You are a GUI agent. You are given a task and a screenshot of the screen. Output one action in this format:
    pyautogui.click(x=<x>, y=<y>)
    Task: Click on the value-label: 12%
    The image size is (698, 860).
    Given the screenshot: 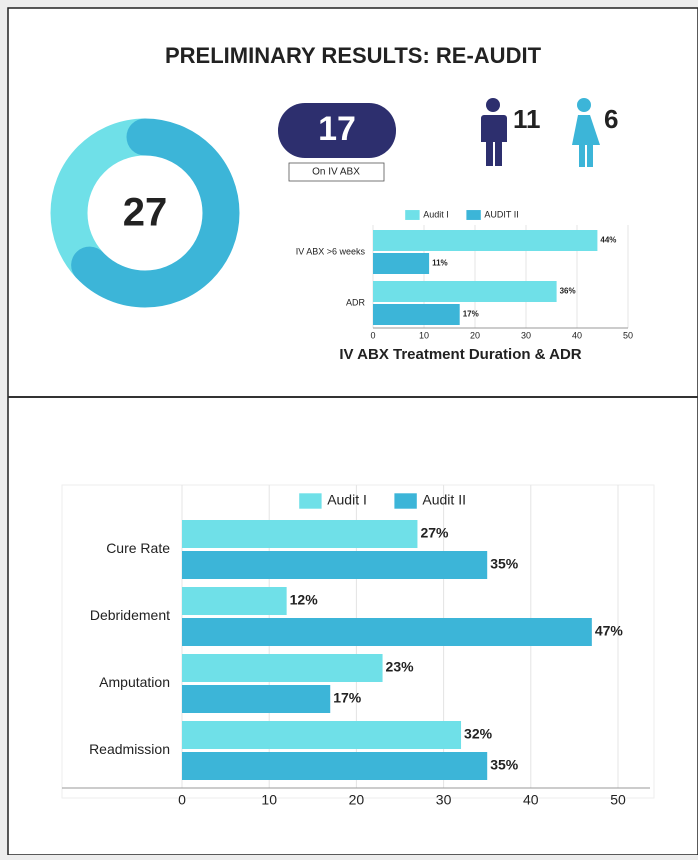 What is the action you would take?
    pyautogui.click(x=304, y=600)
    